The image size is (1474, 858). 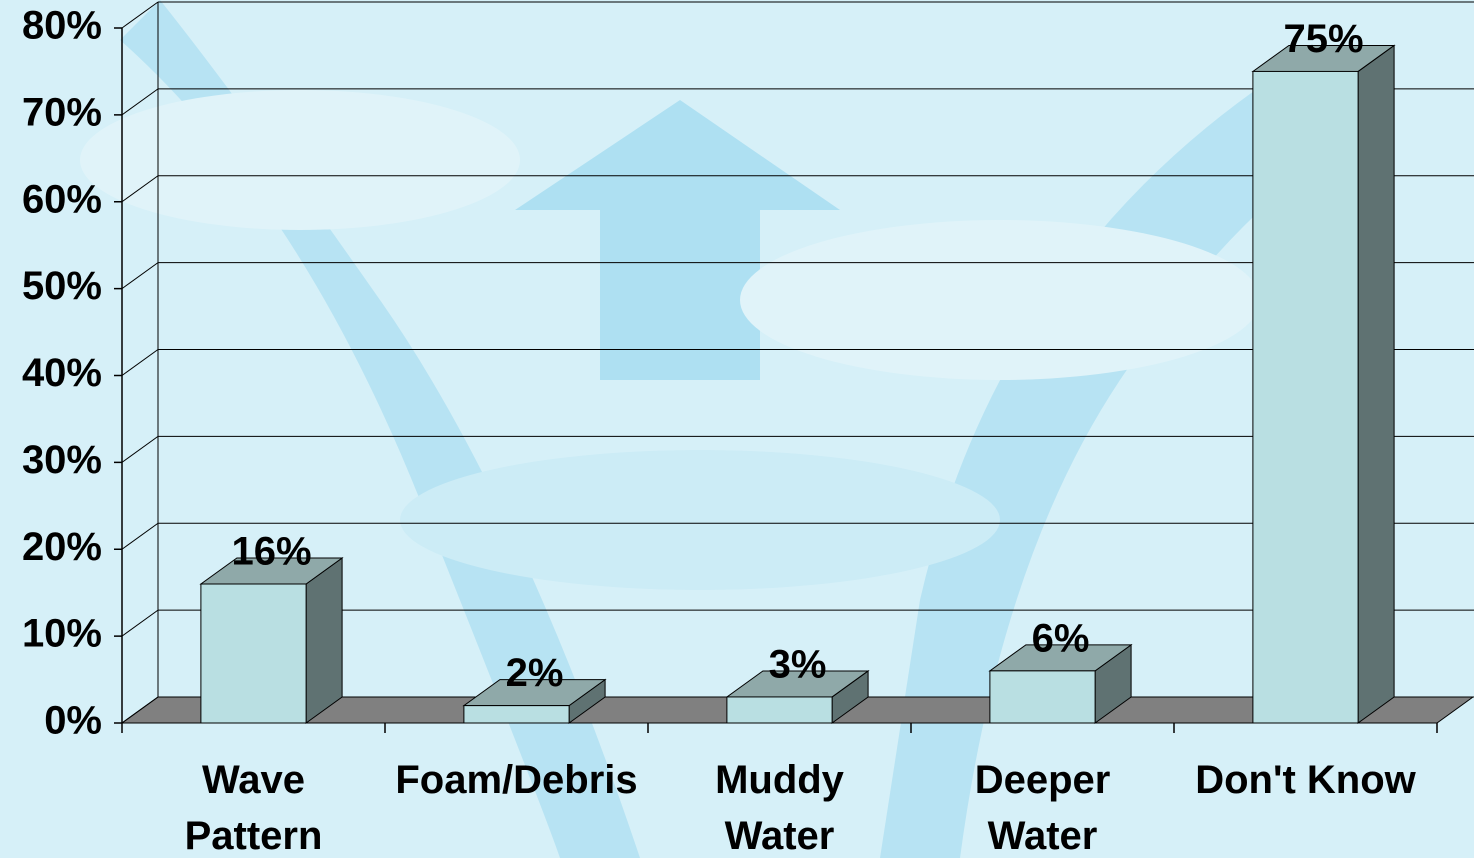 What do you see at coordinates (271, 552) in the screenshot?
I see `value-label: 16%` at bounding box center [271, 552].